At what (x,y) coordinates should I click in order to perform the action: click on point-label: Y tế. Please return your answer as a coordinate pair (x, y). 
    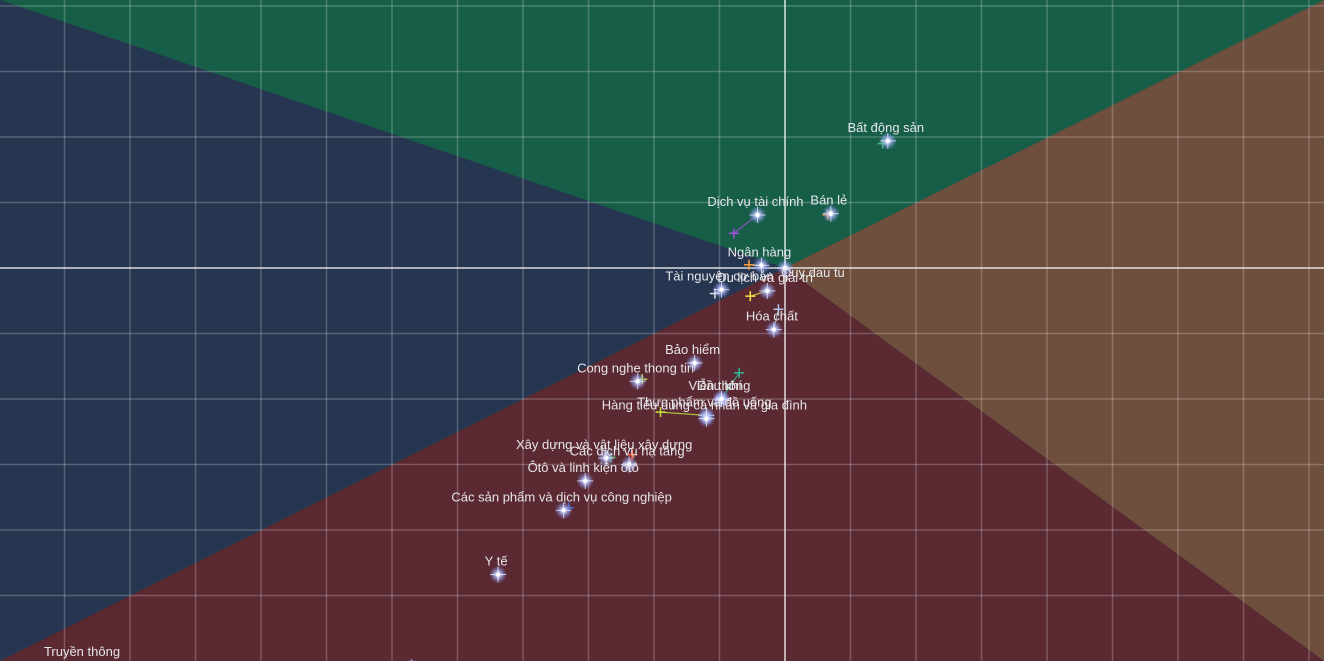
    Looking at the image, I should click on (497, 561).